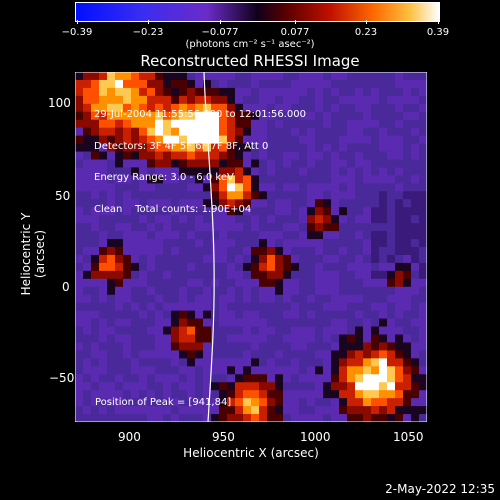  What do you see at coordinates (129, 437) in the screenshot?
I see `x-tick-label: 900` at bounding box center [129, 437].